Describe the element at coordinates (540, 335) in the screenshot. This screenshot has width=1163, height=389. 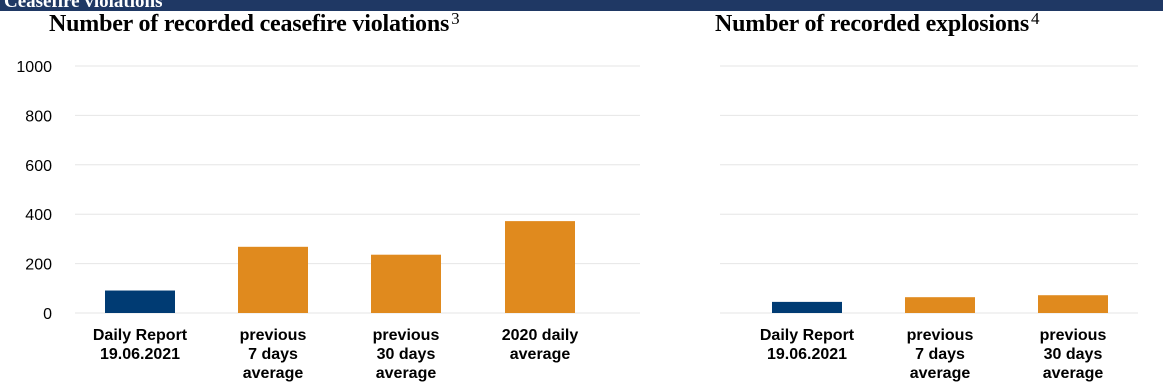
I see `x-category-label-line: 2020 daily` at that location.